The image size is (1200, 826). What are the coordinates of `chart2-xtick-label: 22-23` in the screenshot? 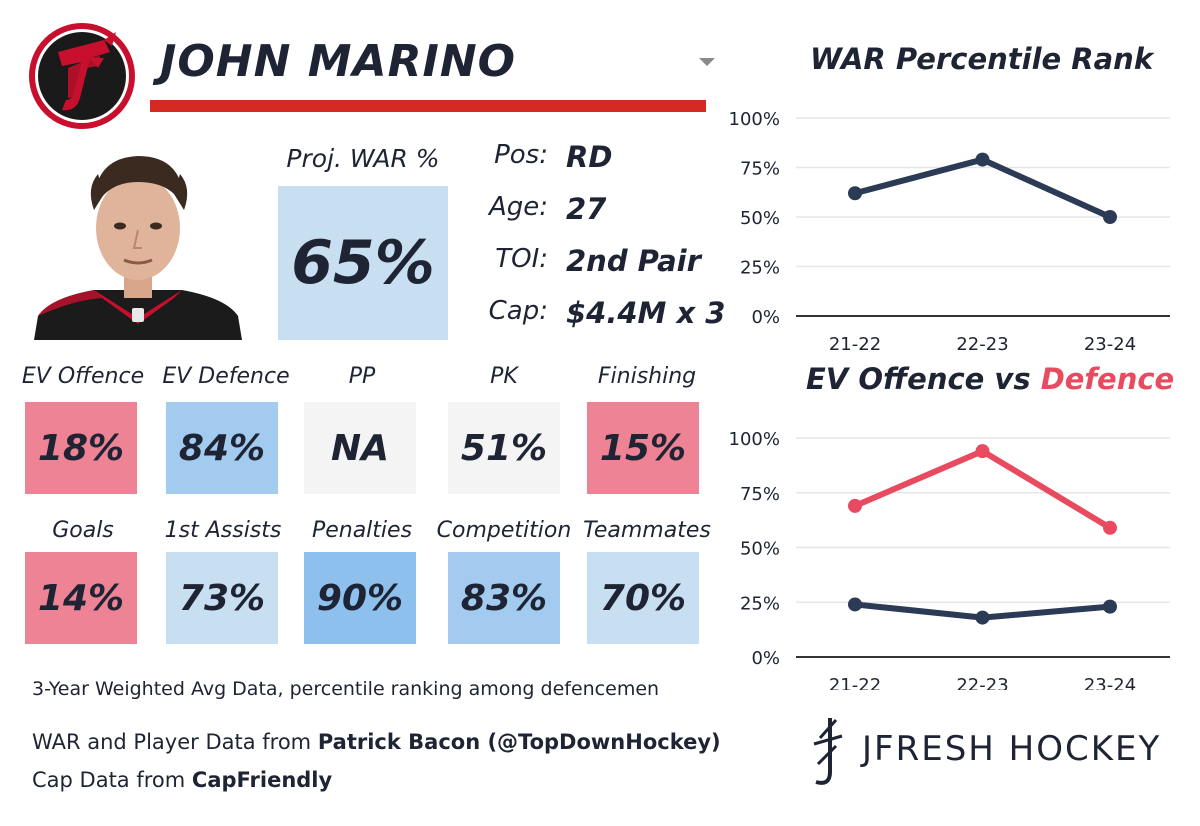 It's located at (982, 682).